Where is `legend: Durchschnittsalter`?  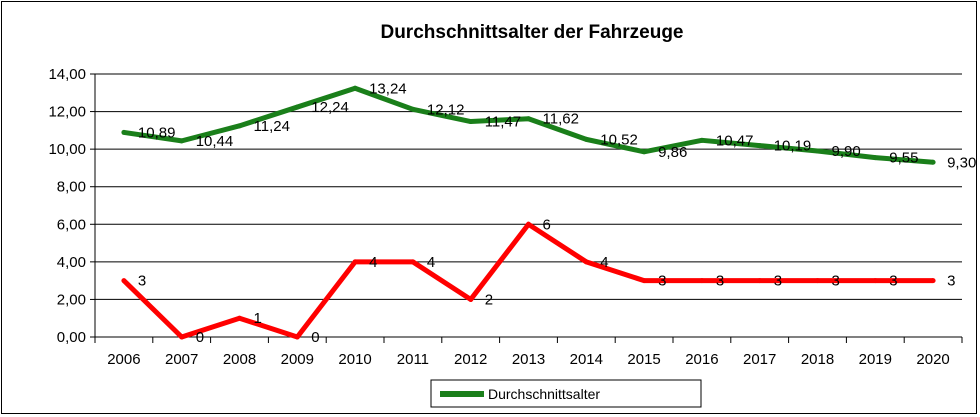 legend: Durchschnittsalter is located at coordinates (566, 393).